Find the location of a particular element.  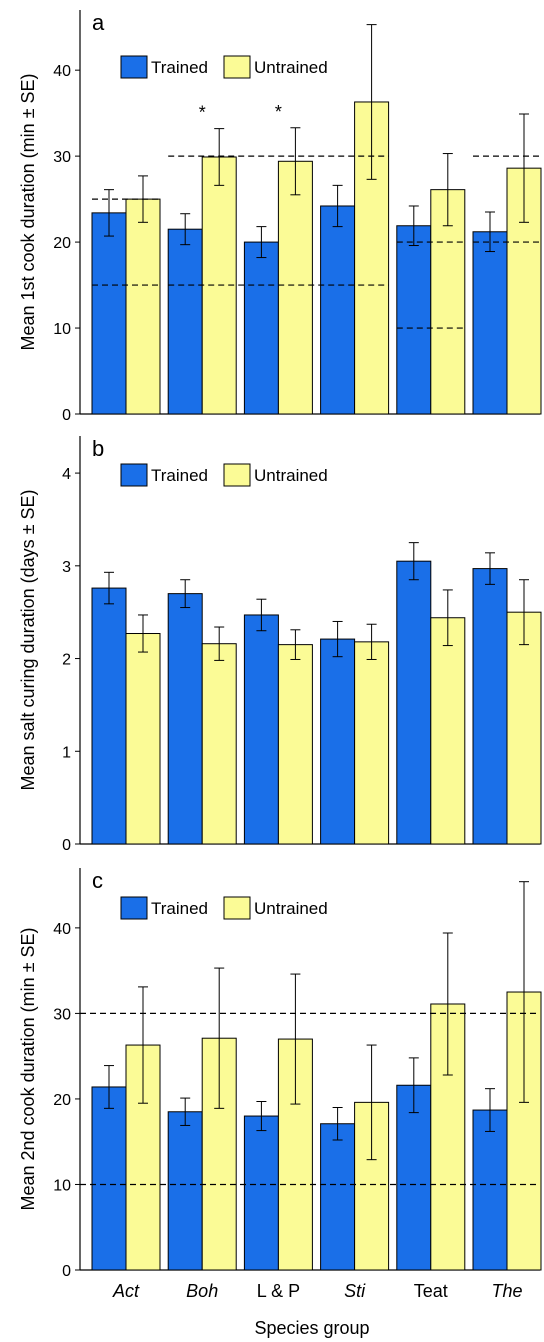

x-tick-label: Teat is located at coordinates (431, 1291).